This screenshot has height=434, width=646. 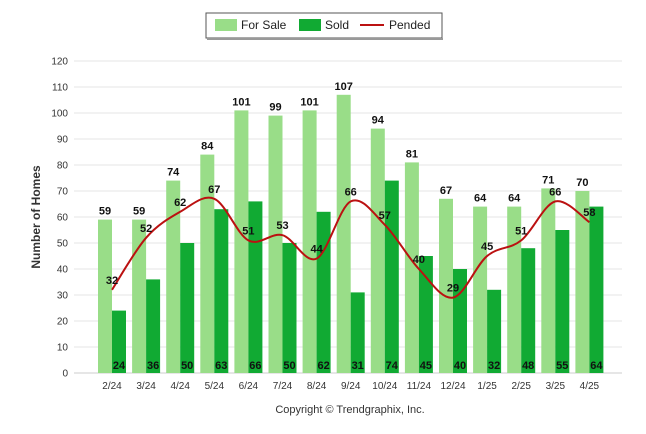 I want to click on y-tick-label: 120, so click(x=59, y=62).